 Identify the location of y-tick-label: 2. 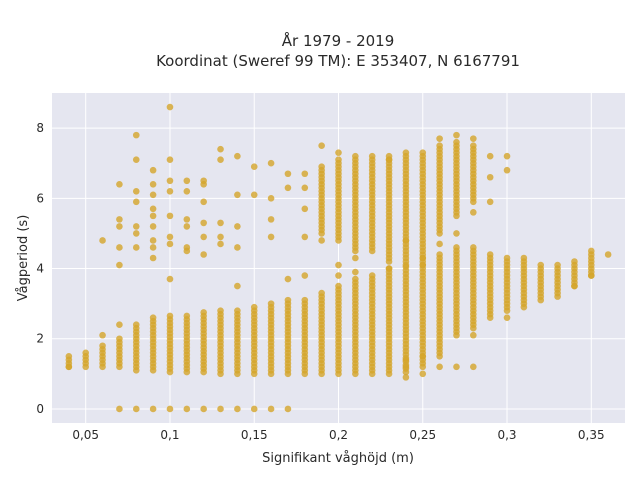
(40, 339).